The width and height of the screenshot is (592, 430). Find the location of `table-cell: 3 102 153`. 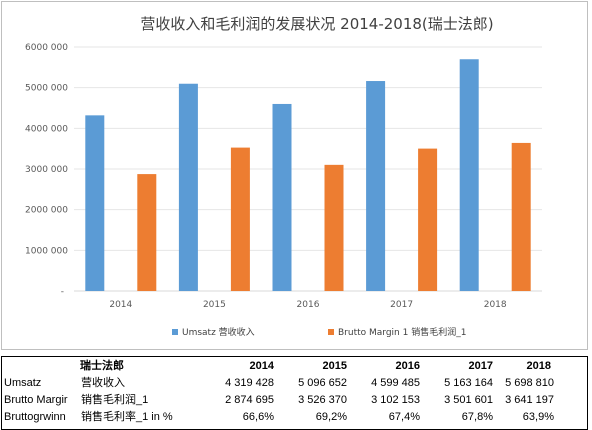

table-cell: 3 102 153 is located at coordinates (395, 400).